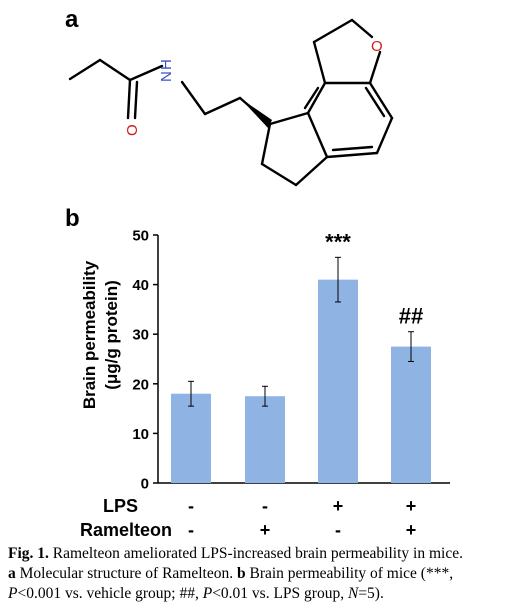 The height and width of the screenshot is (616, 517). Describe the element at coordinates (126, 573) in the screenshot. I see `caption-a-text: Molecular structure of Ramelteon.` at that location.